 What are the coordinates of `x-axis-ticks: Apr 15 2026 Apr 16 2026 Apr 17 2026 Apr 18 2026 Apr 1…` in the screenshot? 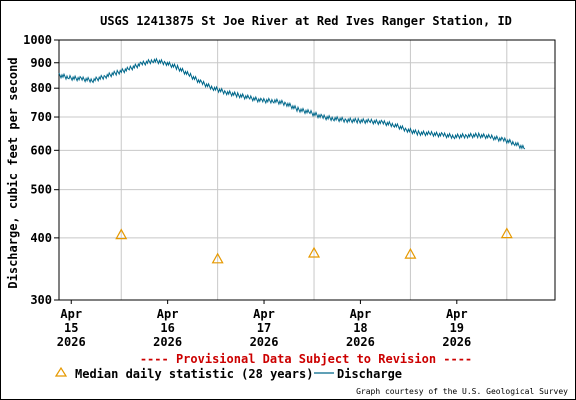 It's located at (264, 324).